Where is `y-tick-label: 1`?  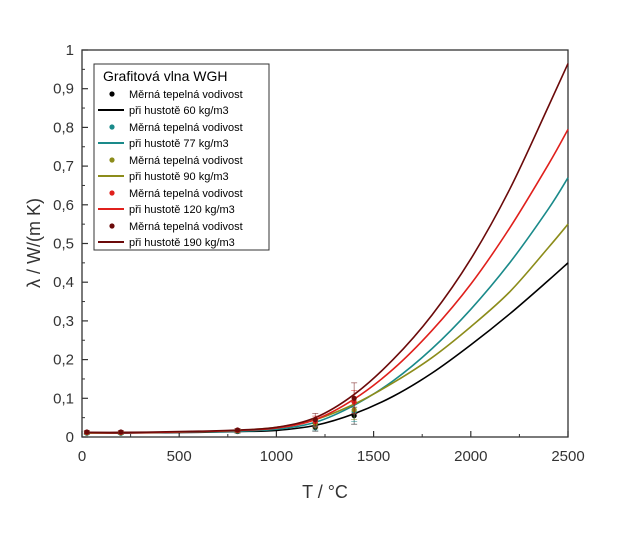
y-tick-label: 1 is located at coordinates (70, 50).